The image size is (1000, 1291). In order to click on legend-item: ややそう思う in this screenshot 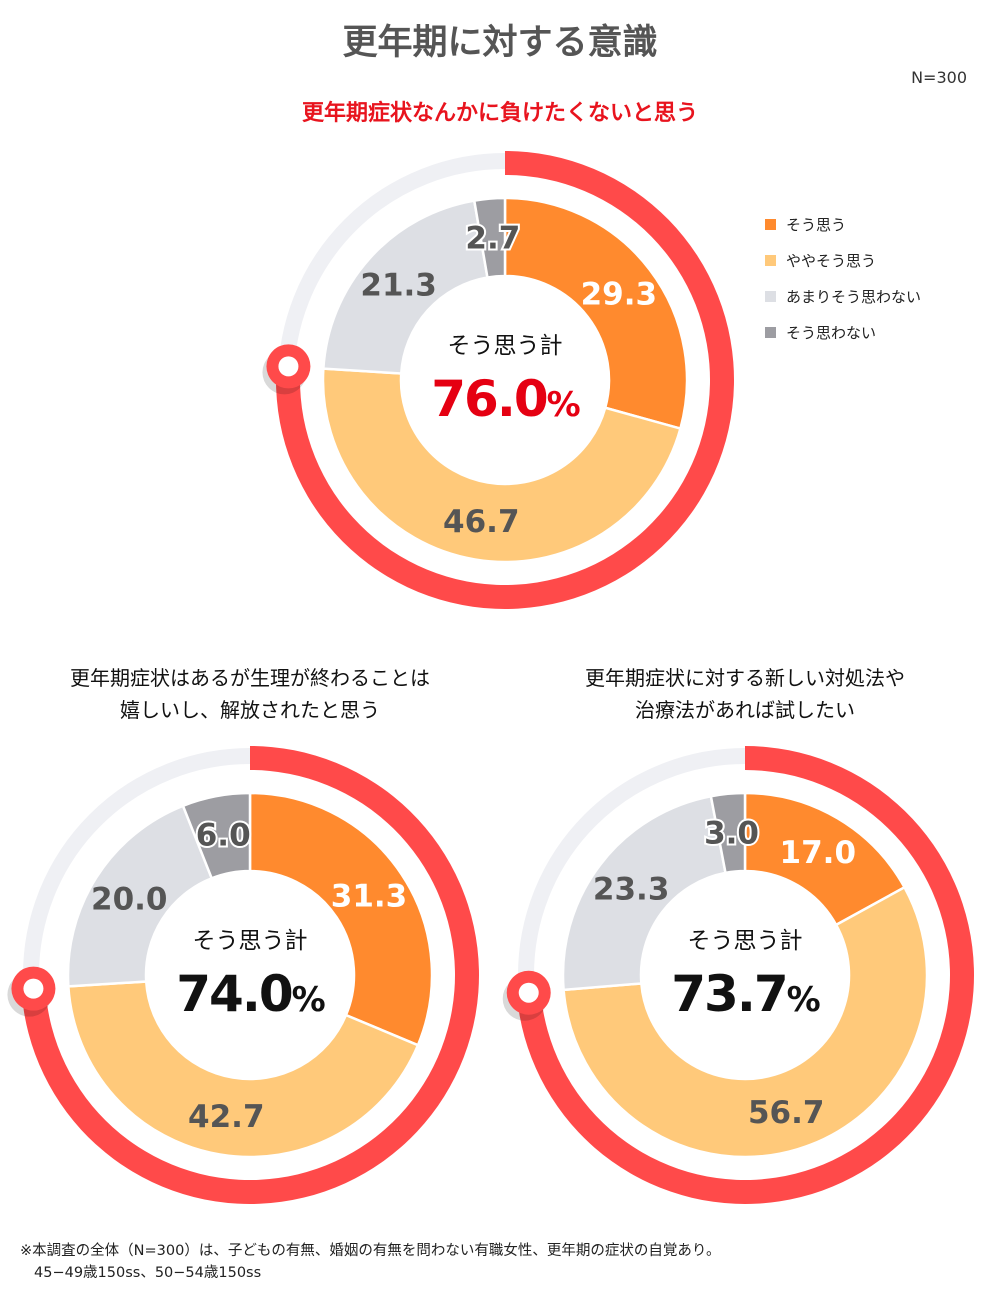, I will do `click(843, 260)`.